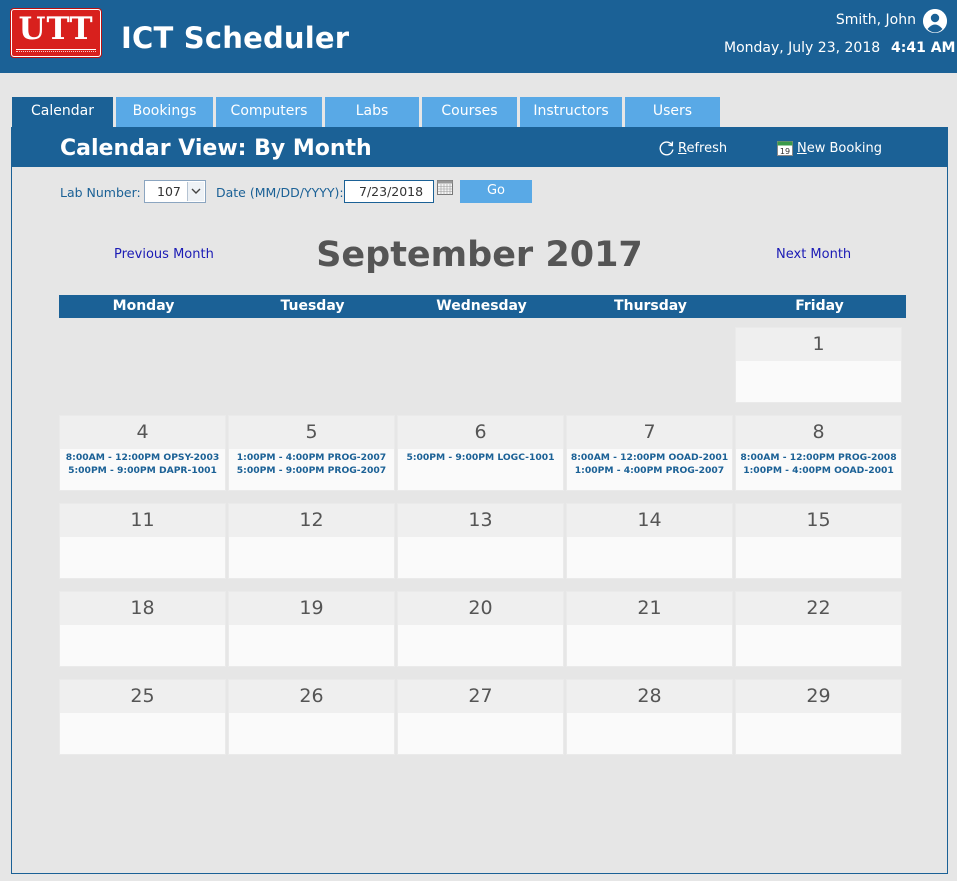  What do you see at coordinates (311, 608) in the screenshot?
I see `day-number: 19` at bounding box center [311, 608].